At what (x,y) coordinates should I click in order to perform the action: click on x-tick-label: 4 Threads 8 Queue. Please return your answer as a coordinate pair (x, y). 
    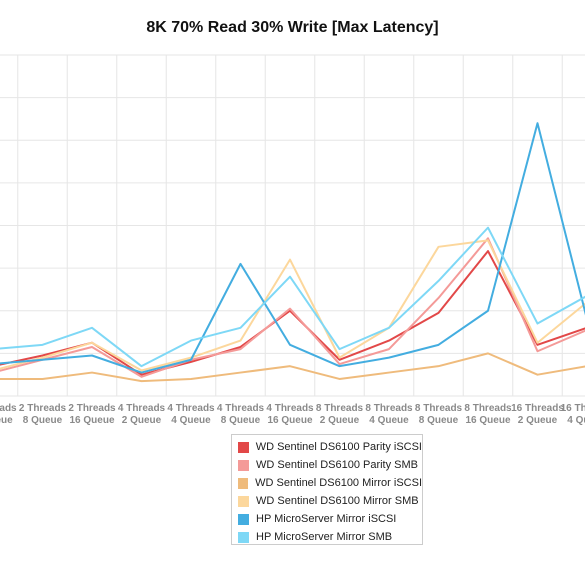
    Looking at the image, I should click on (241, 414).